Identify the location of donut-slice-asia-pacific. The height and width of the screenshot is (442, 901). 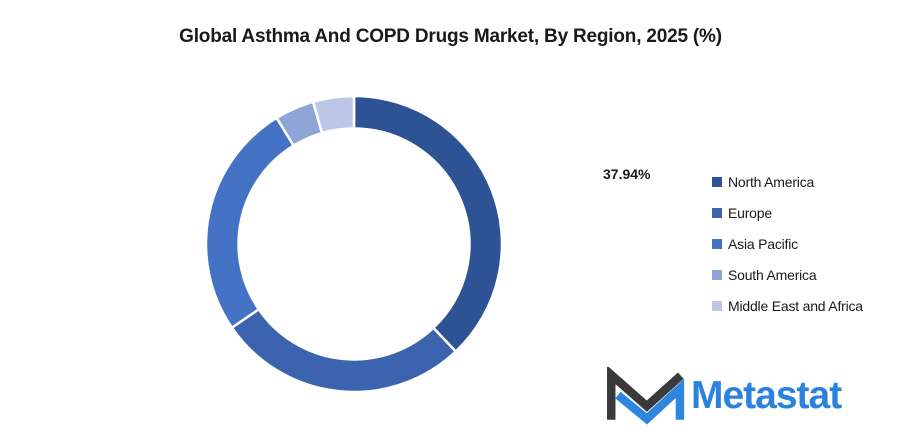
(249, 222).